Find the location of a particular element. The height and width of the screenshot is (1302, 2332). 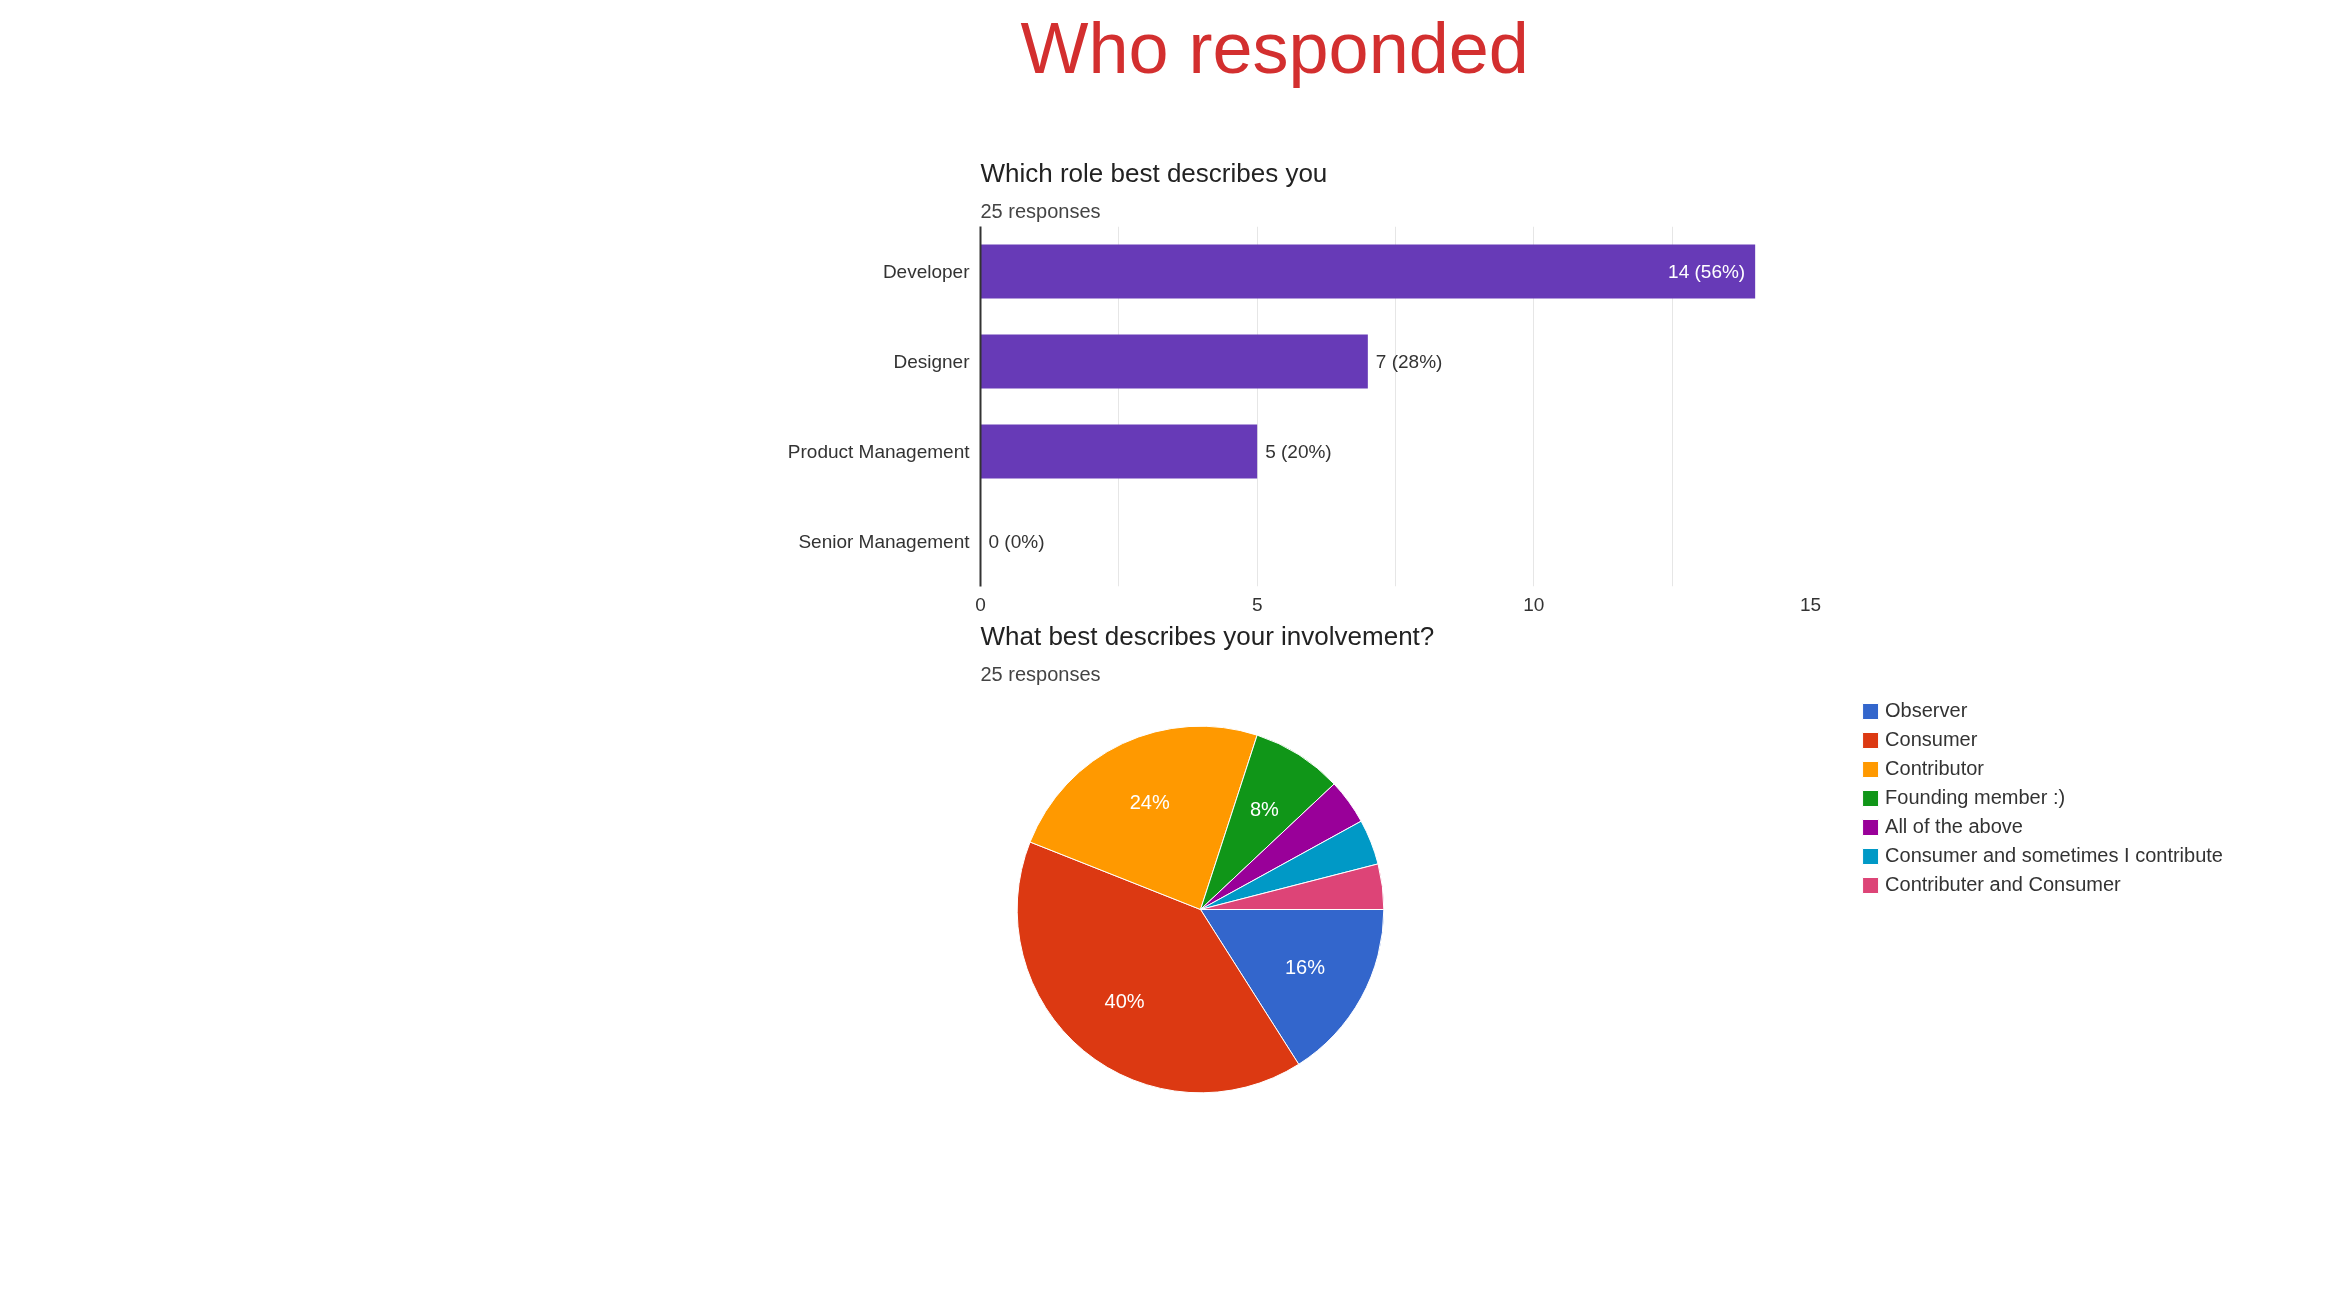

chart-title: What best describes your involvement? is located at coordinates (1207, 635).